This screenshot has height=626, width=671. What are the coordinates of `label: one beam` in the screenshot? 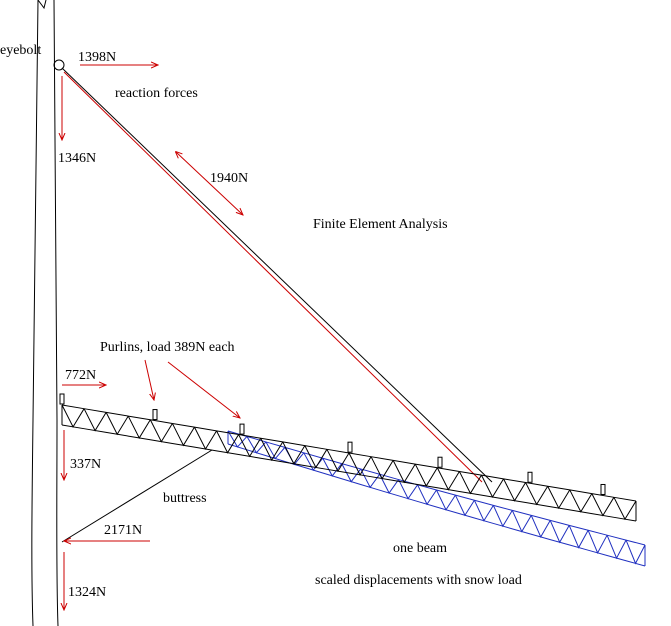 It's located at (420, 548).